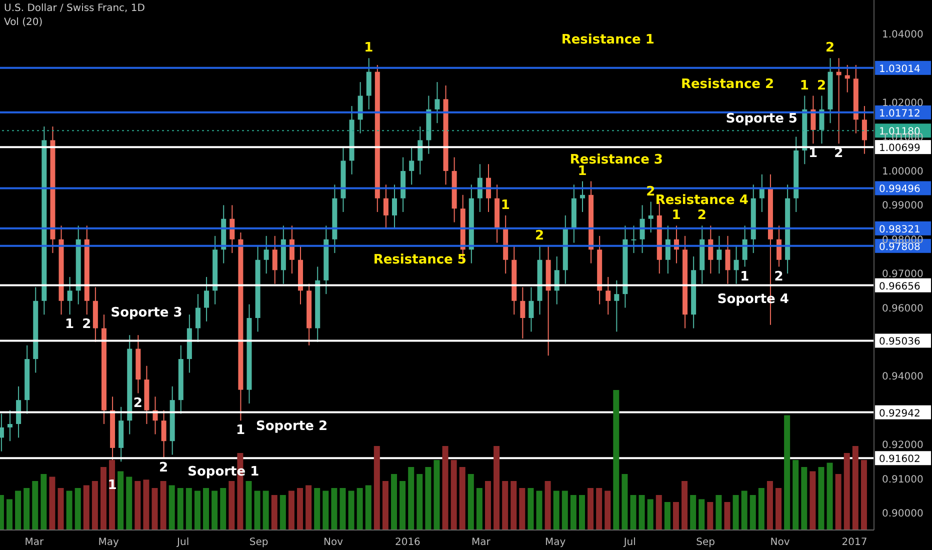  Describe the element at coordinates (899, 230) in the screenshot. I see `ref-line-label: 0.98321` at that location.